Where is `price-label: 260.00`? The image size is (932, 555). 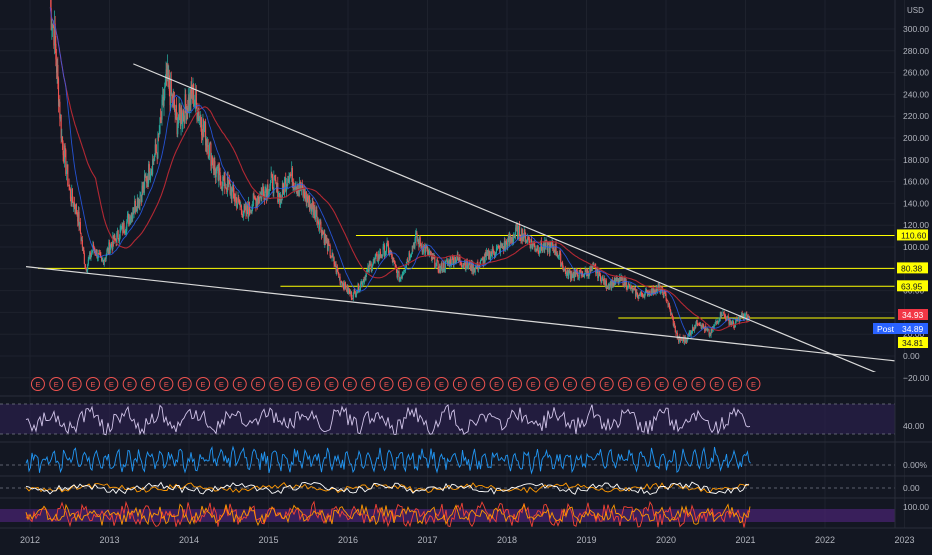 price-label: 260.00 is located at coordinates (916, 73).